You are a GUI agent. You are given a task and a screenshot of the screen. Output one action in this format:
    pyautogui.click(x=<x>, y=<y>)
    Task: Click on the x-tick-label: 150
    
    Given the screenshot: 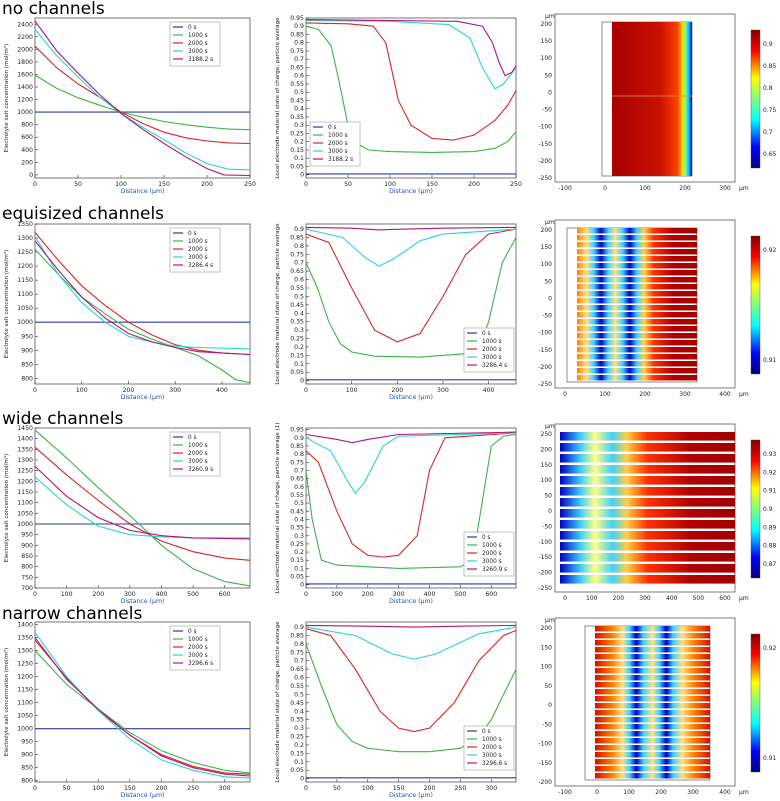 What is the action you would take?
    pyautogui.click(x=164, y=184)
    